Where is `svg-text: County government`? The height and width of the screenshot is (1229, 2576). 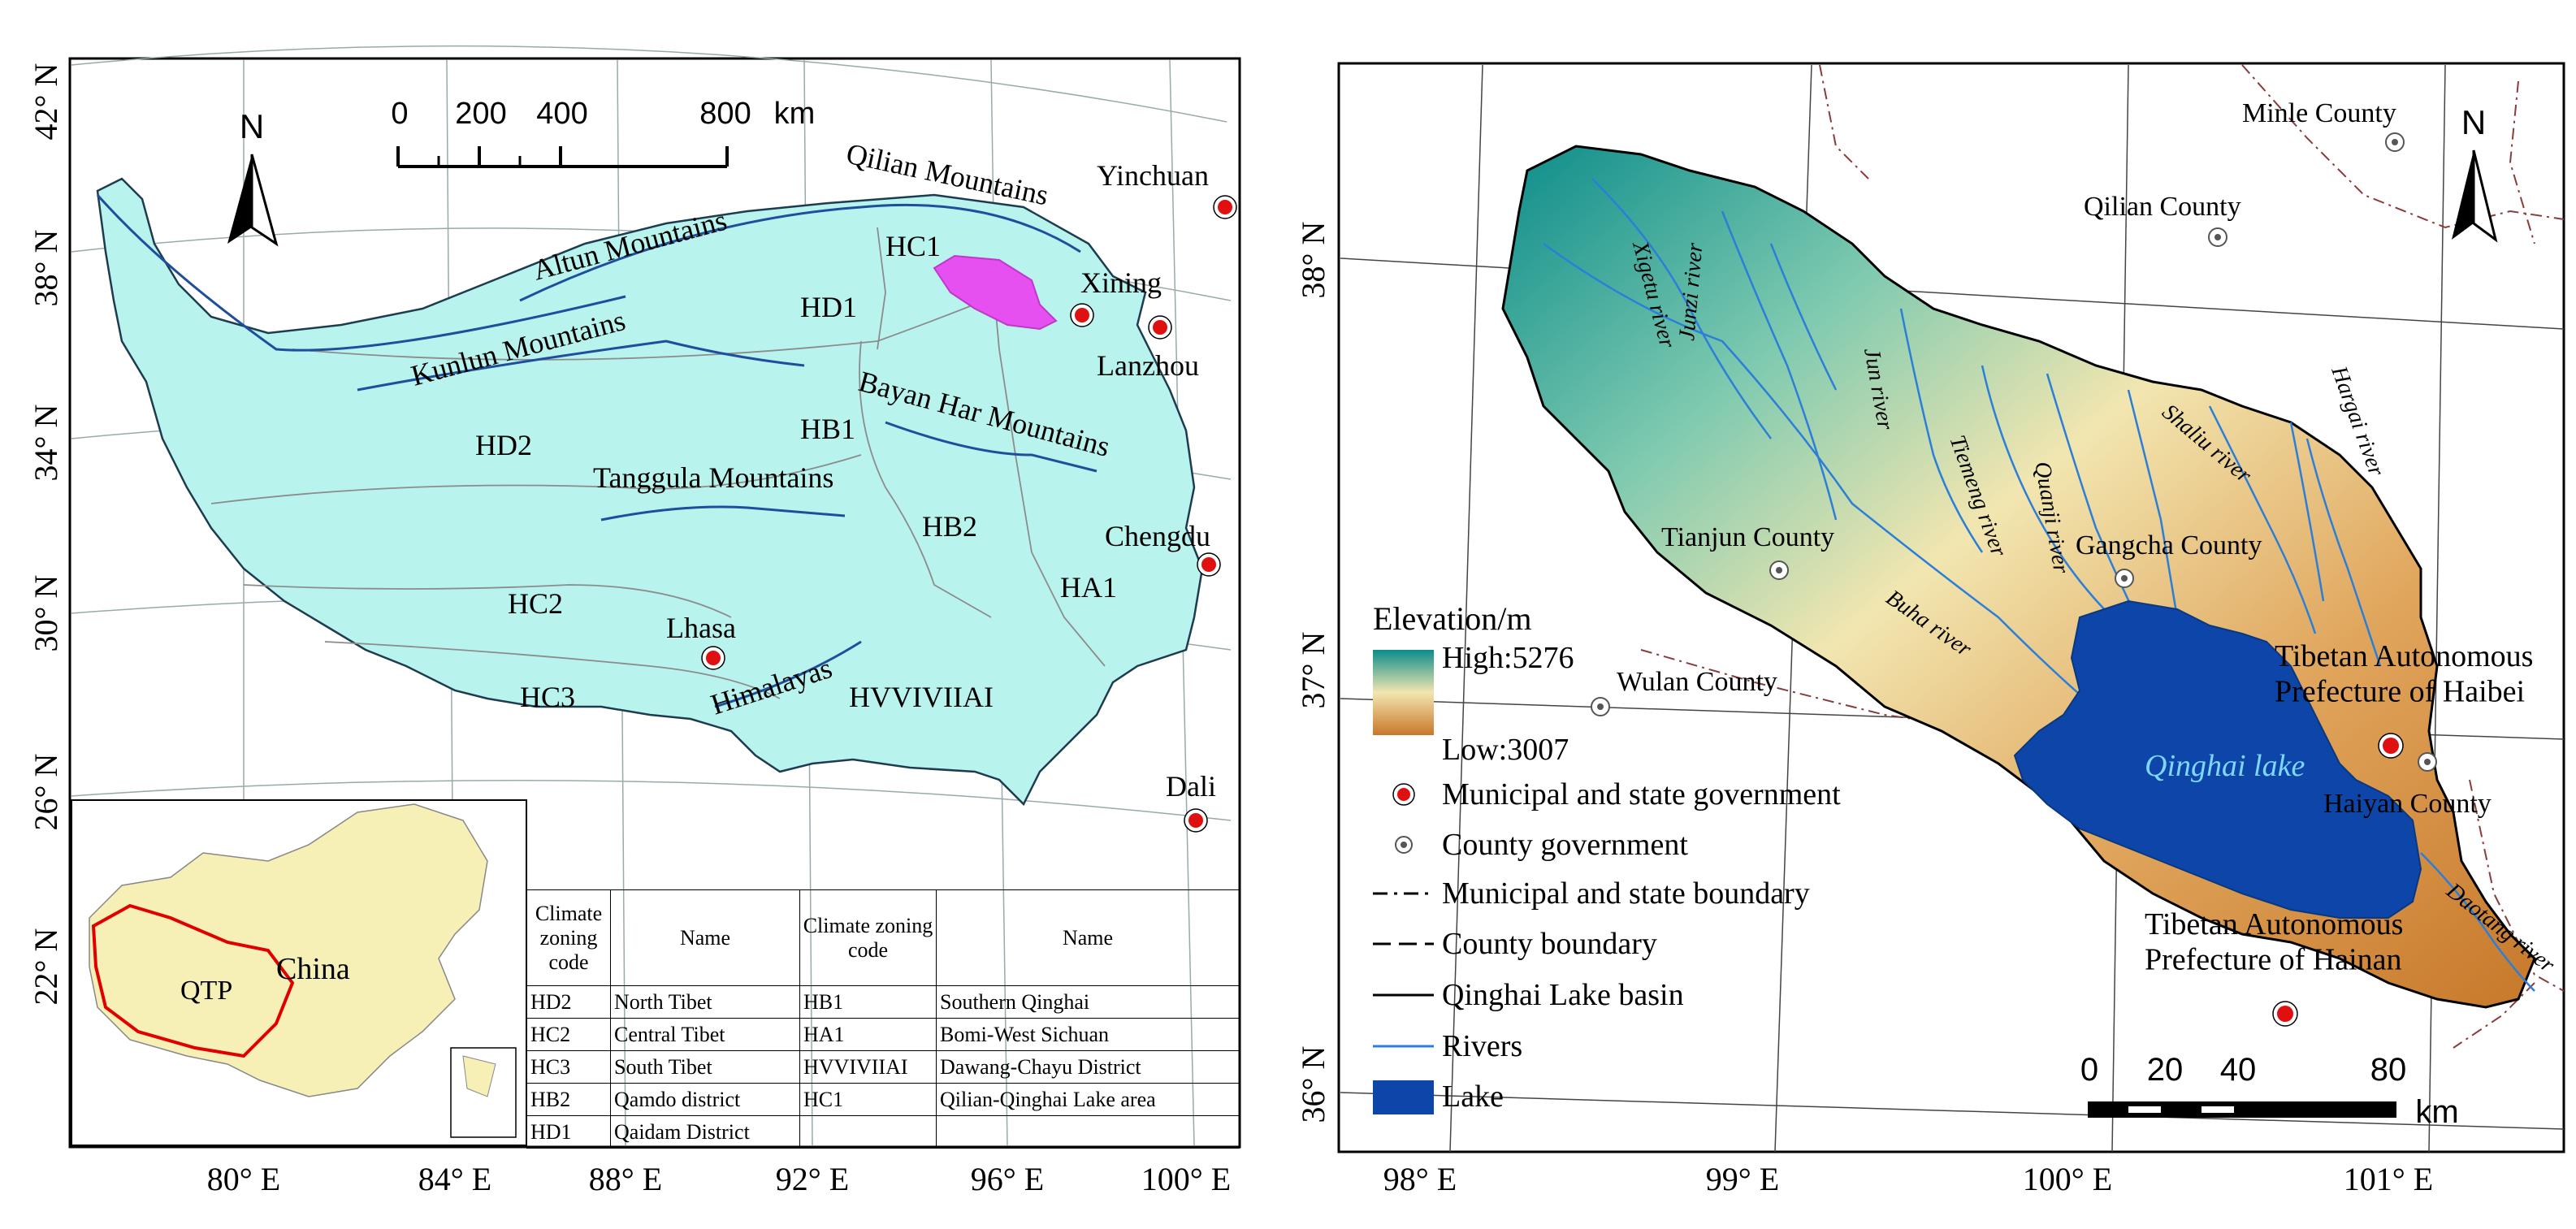
svg-text: County government is located at coordinates (1565, 845).